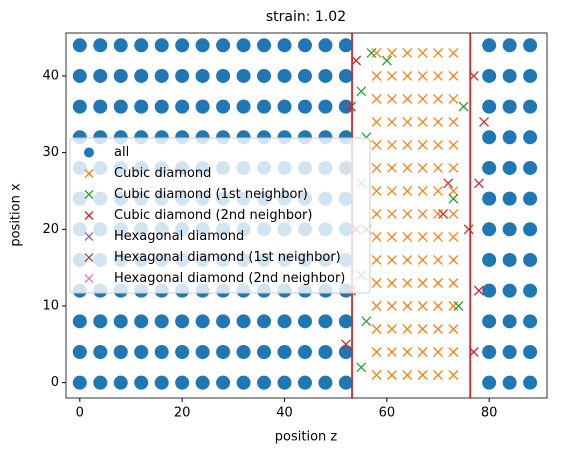  What do you see at coordinates (306, 17) in the screenshot?
I see `chart-title: strain: 1.02` at bounding box center [306, 17].